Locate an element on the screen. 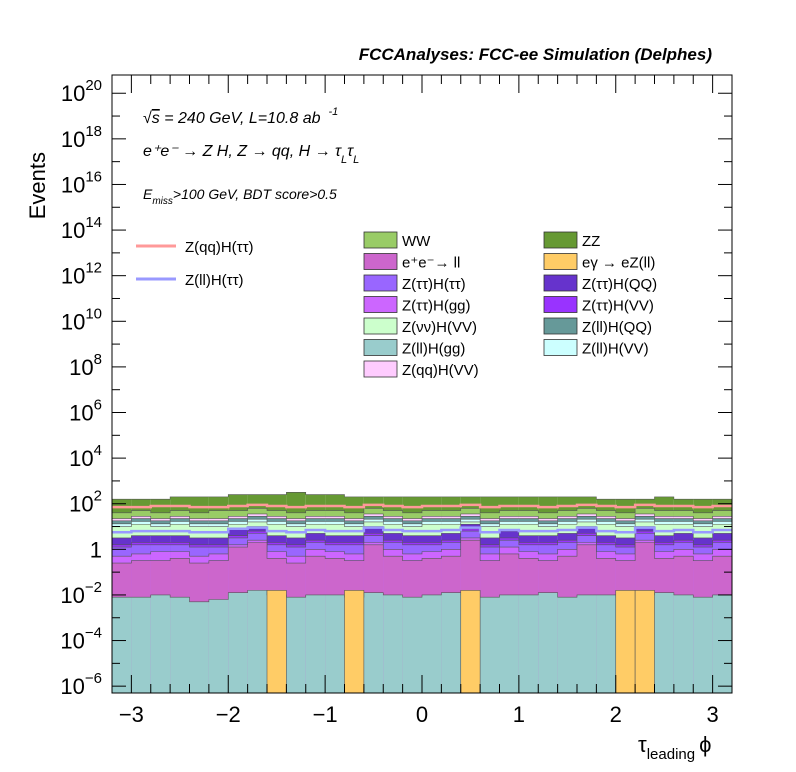  bar-z-ll-h-gg--28 is located at coordinates (664, 642).